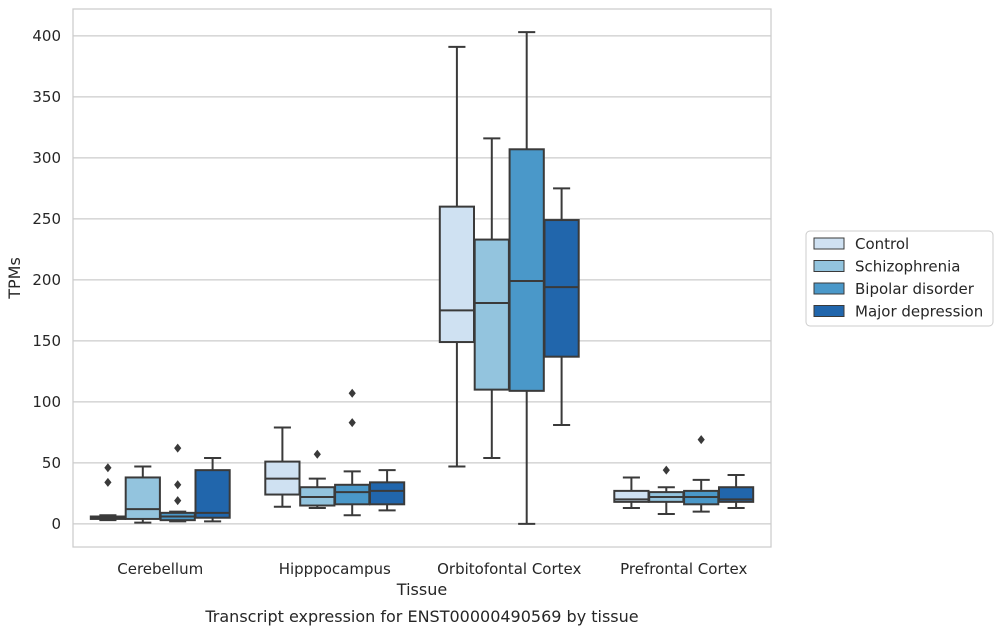 This screenshot has width=1002, height=634. I want to click on y-tick-label: 400, so click(46, 36).